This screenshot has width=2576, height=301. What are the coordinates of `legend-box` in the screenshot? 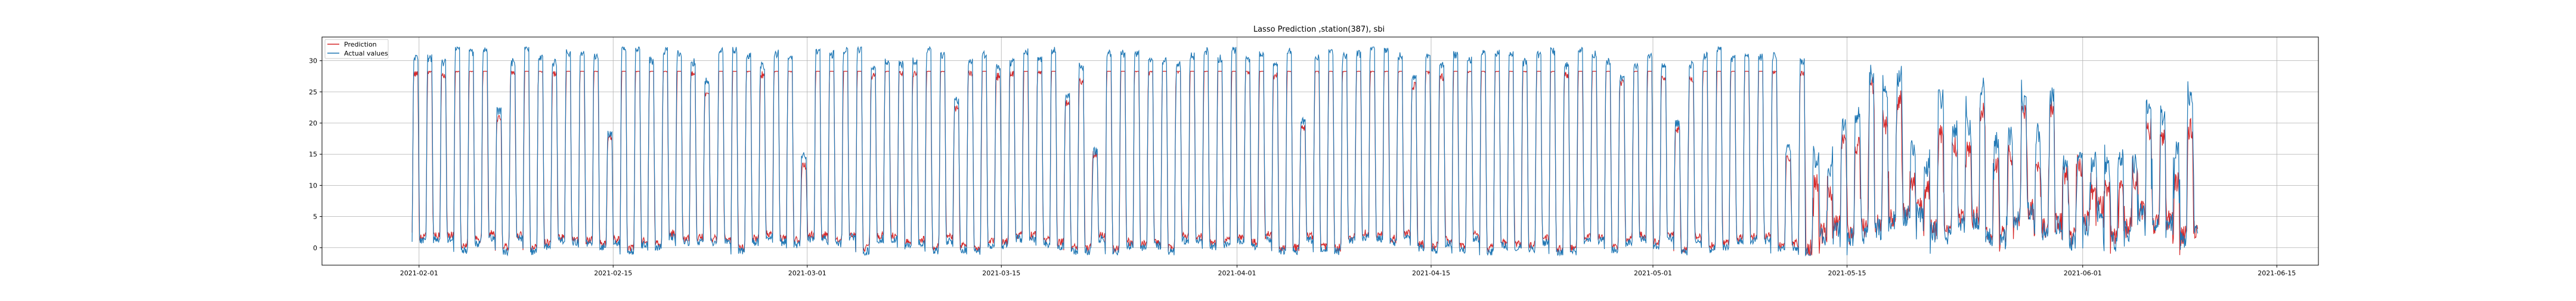 It's located at (357, 49).